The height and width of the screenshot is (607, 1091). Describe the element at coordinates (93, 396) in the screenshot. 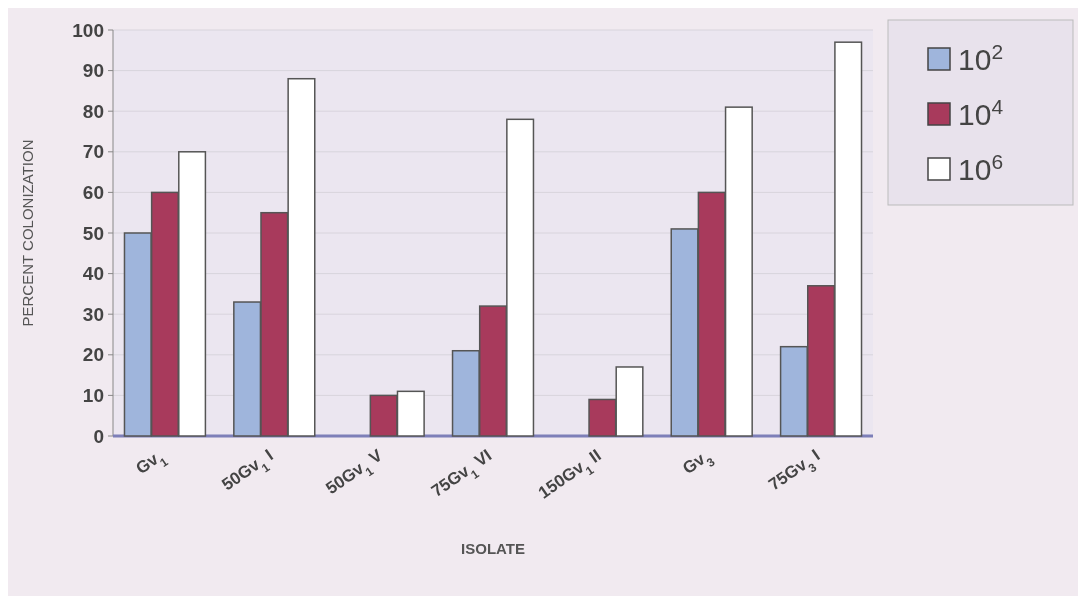

I see `y-tick-label: 10` at that location.